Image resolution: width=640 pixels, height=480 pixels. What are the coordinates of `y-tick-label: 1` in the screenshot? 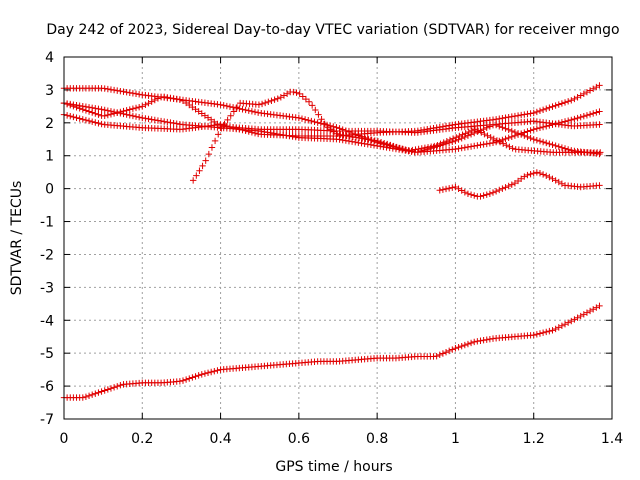 It's located at (49, 157).